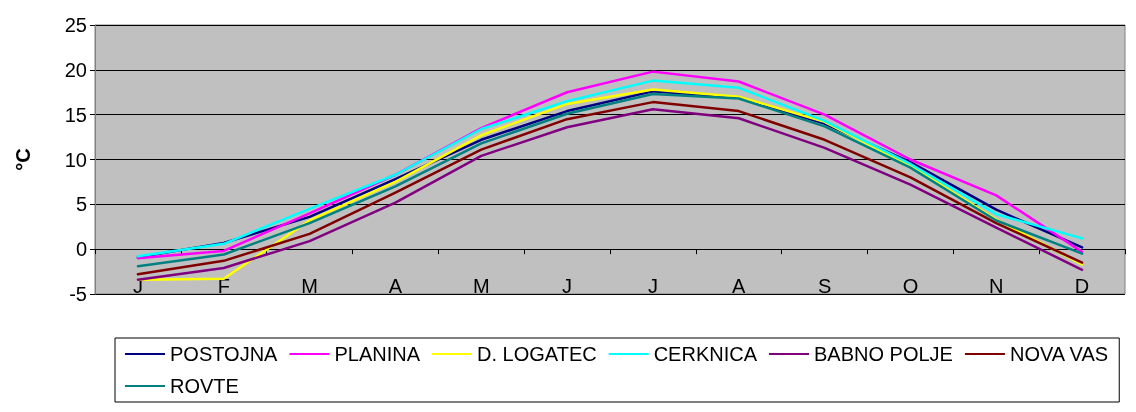  I want to click on legend-label: PLANINA, so click(377, 354).